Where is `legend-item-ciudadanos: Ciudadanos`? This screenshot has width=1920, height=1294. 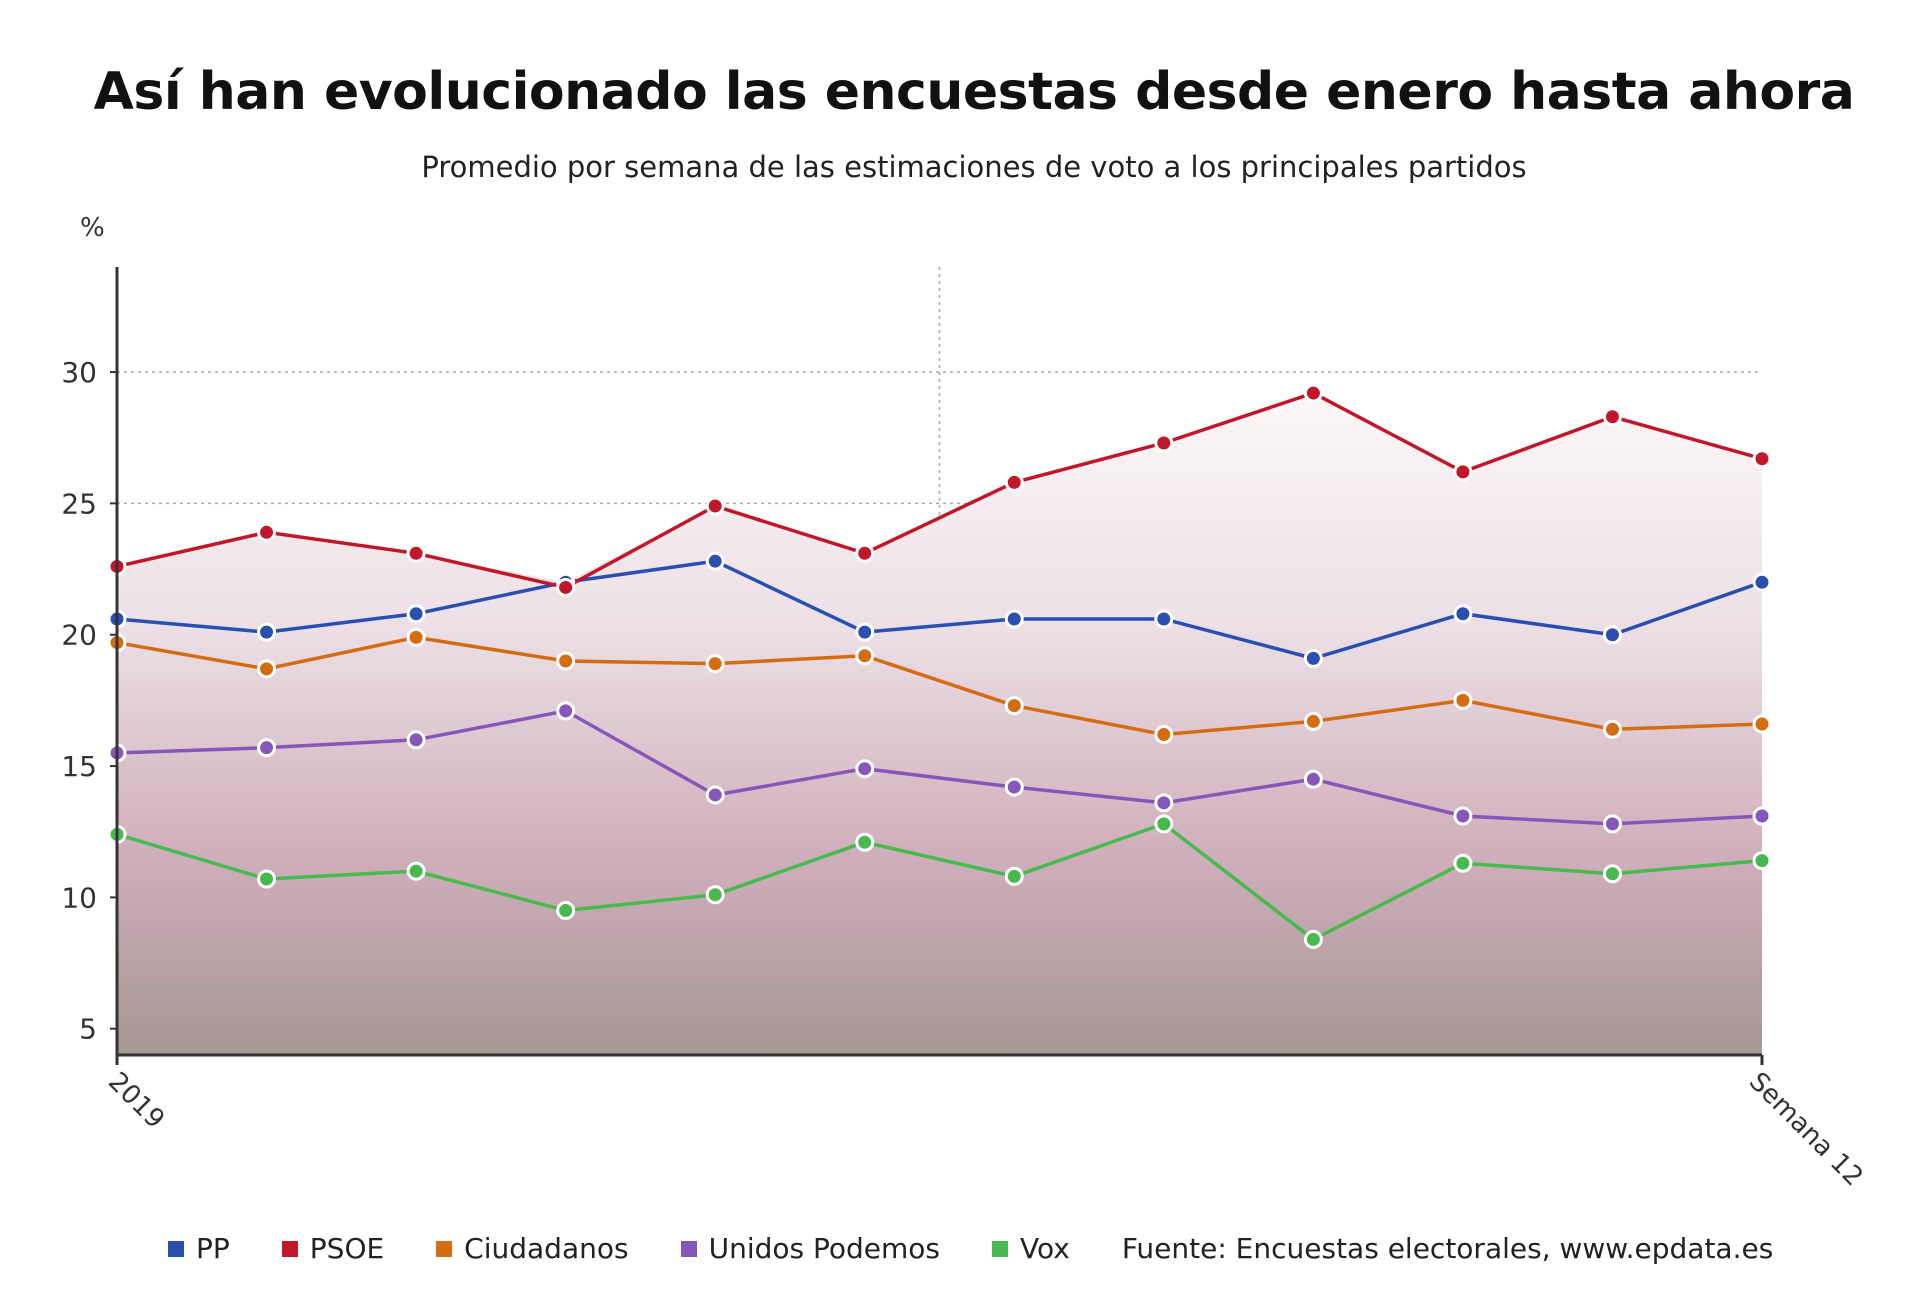
legend-item-ciudadanos: Ciudadanos is located at coordinates (532, 1248).